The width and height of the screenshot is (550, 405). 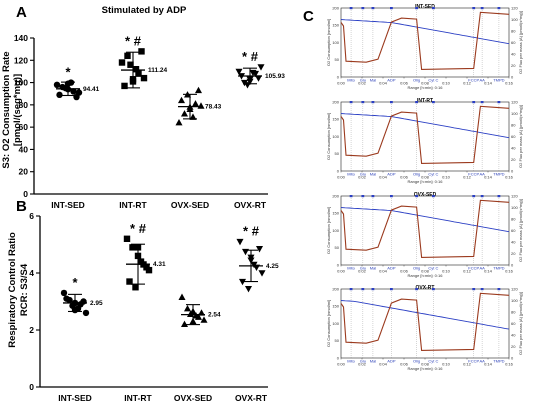 What do you see at coordinates (24, 127) in the screenshot?
I see `panel-a-ytick-label: 60` at bounding box center [24, 127].